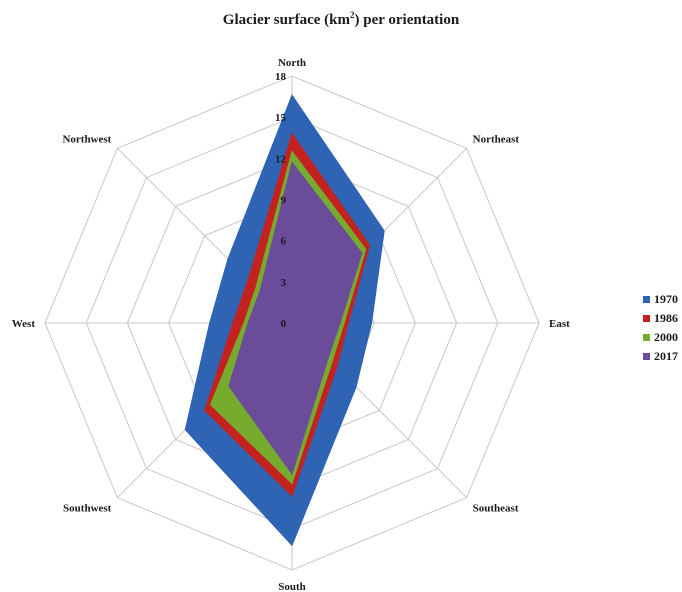 The image size is (682, 592). Describe the element at coordinates (284, 283) in the screenshot. I see `tick-label-3: 3` at that location.